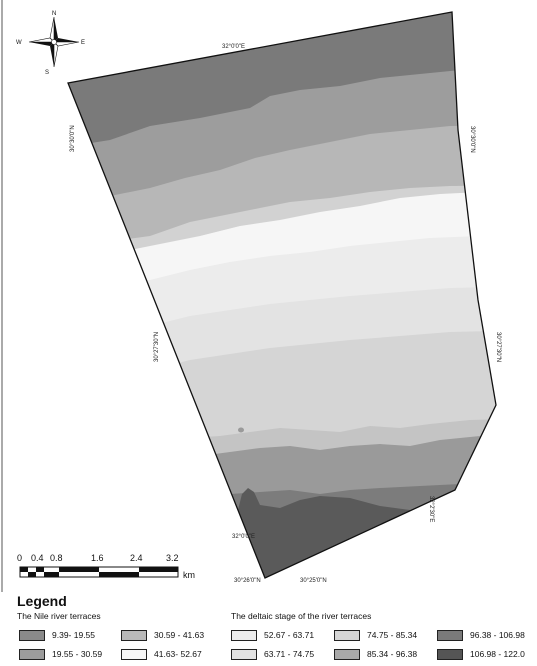  I want to click on legend-label-5: 52.67 - 63.71, so click(289, 635).